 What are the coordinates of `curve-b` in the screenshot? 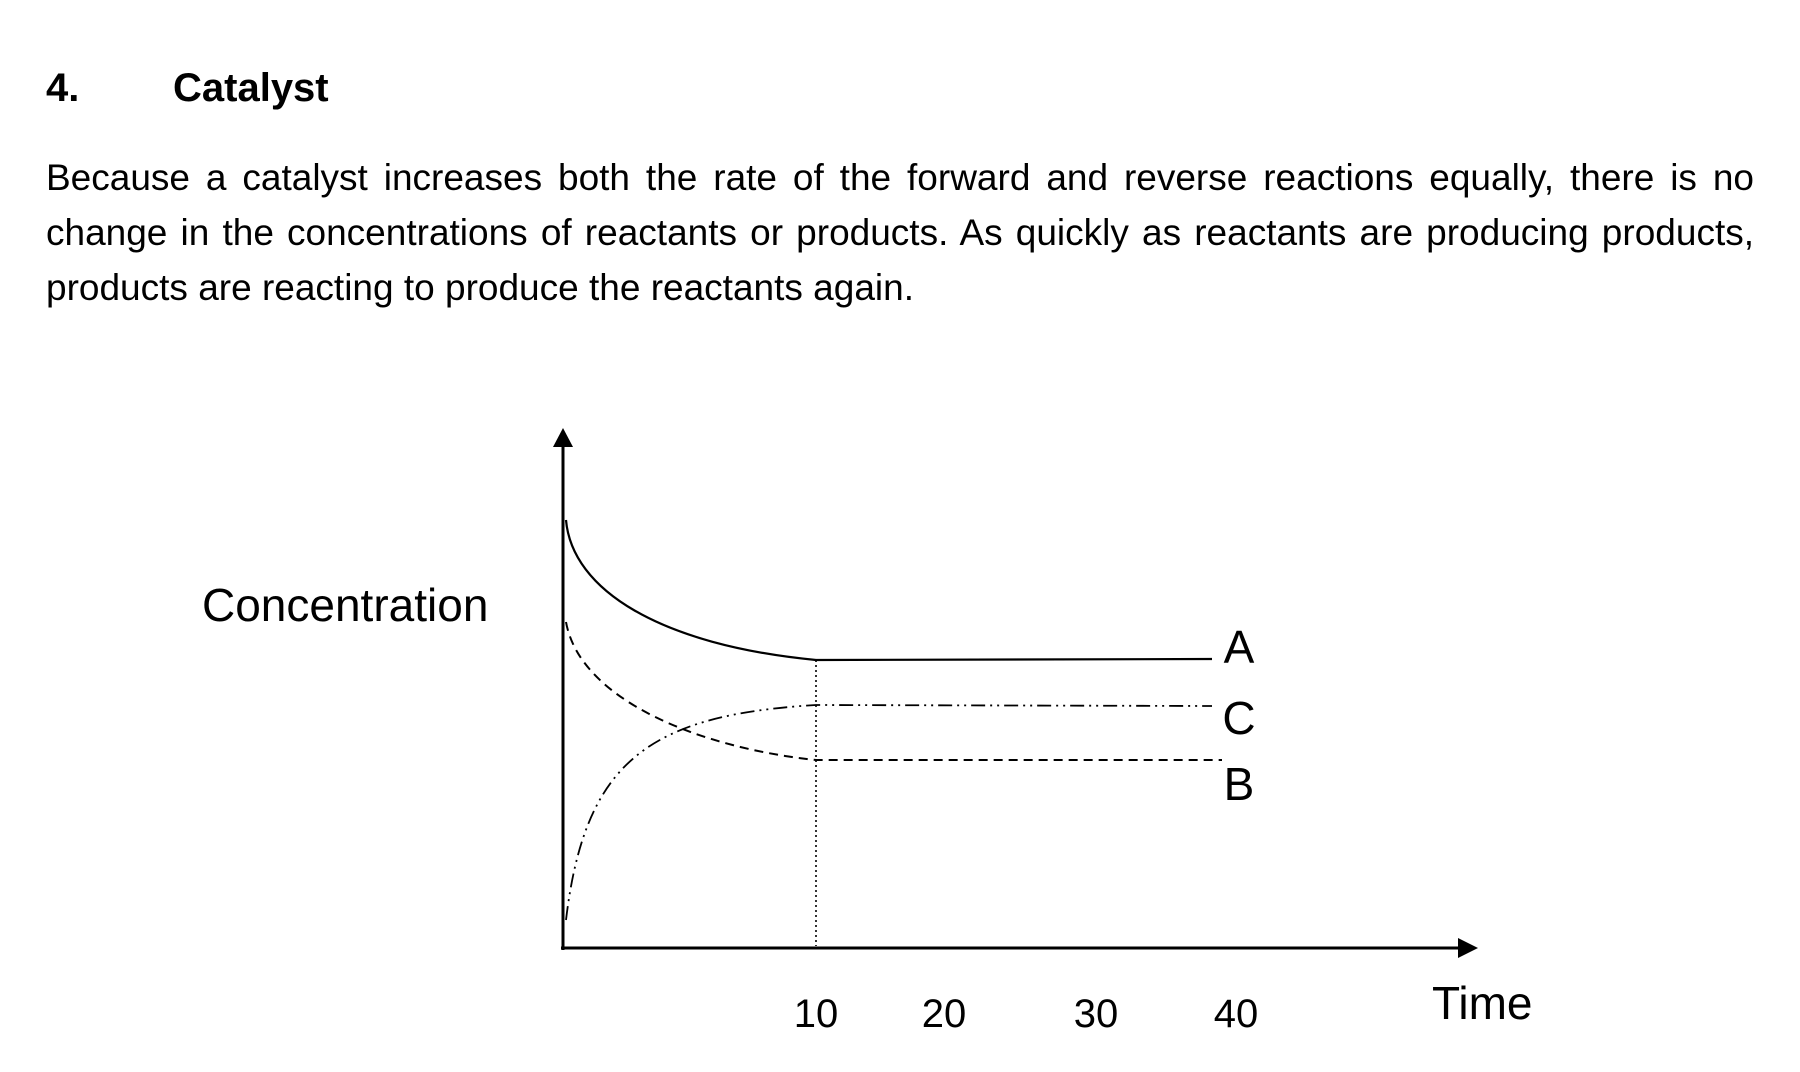 It's located at (893, 691).